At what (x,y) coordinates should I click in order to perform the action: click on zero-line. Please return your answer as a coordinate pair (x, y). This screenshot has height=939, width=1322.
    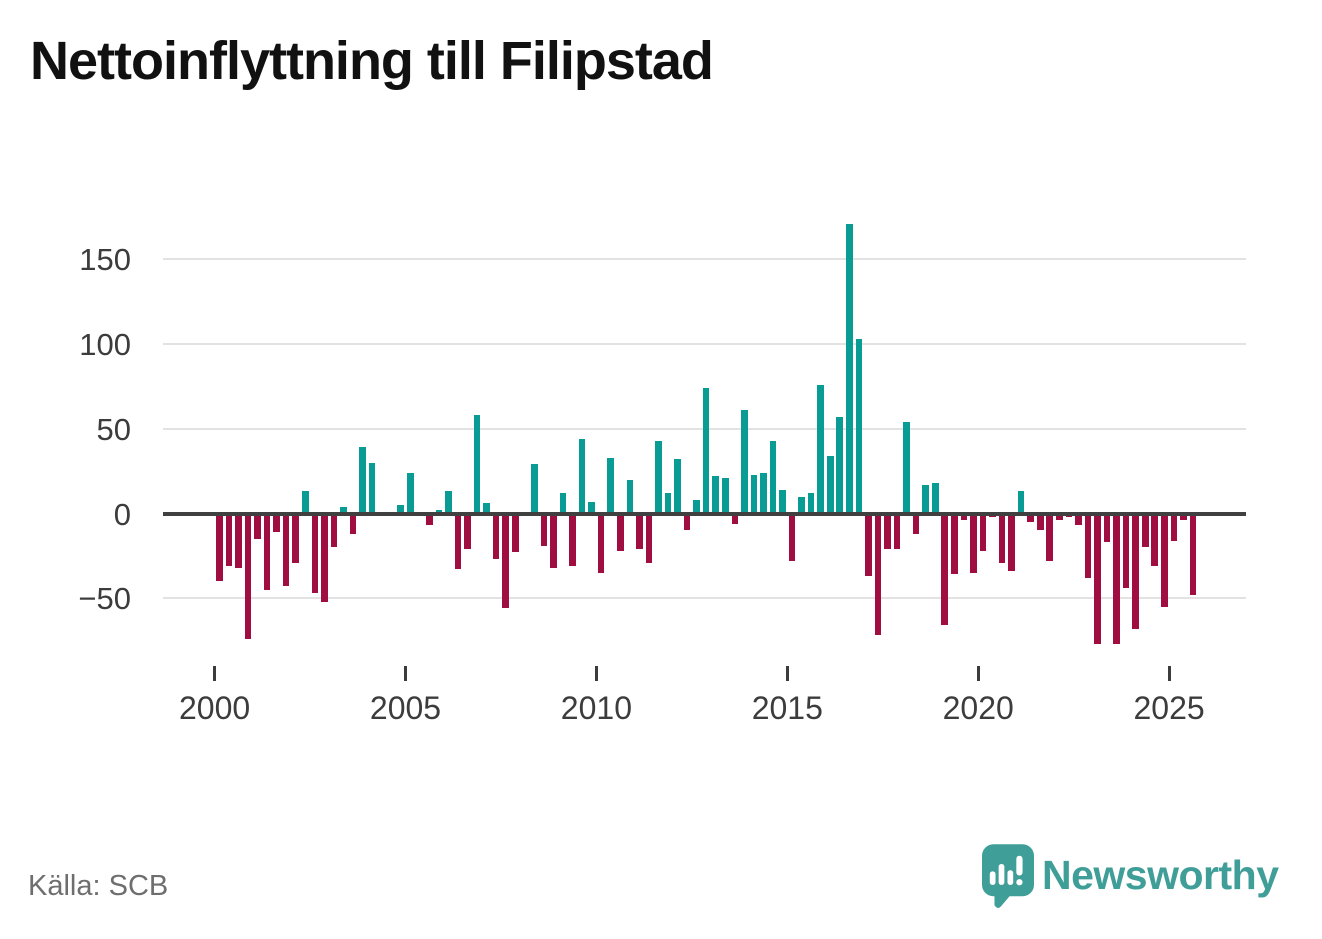
    Looking at the image, I should click on (704, 513).